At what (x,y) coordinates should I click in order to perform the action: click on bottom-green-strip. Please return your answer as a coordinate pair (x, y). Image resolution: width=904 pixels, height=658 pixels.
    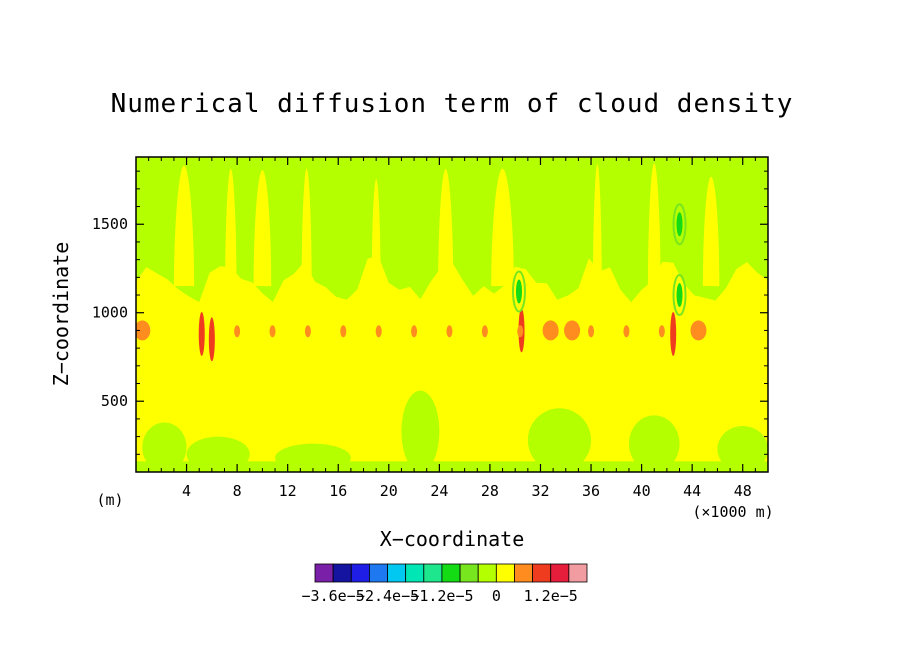
    Looking at the image, I should click on (452, 466).